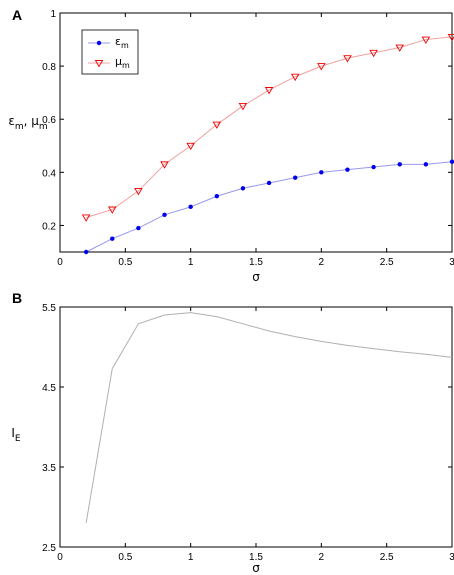 Image resolution: width=454 pixels, height=575 pixels. I want to click on y-tick-label: 3.5, so click(49, 468).